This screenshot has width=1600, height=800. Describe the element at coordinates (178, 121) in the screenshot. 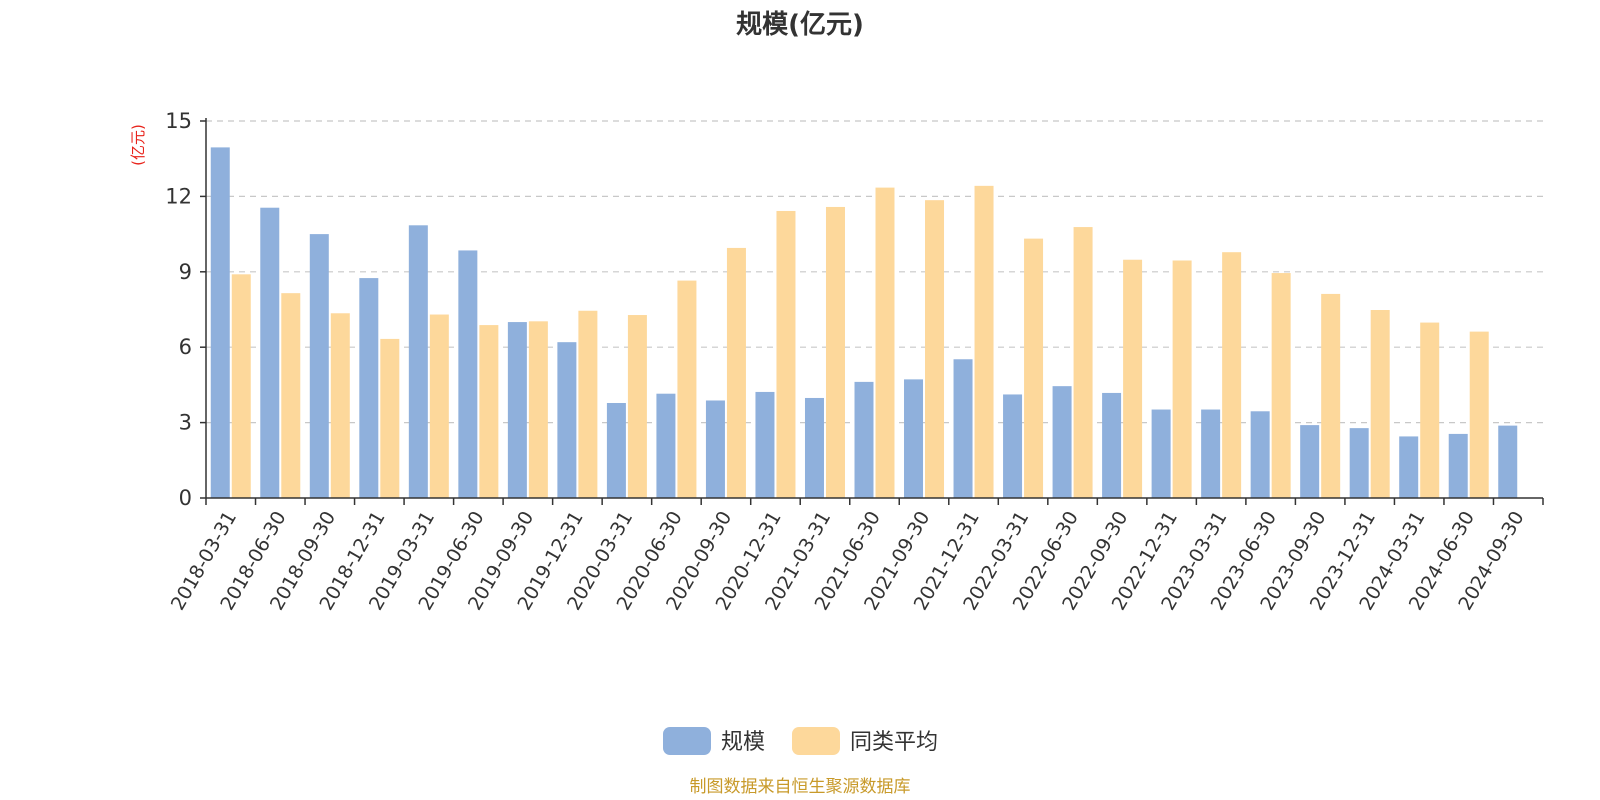

I see `y-tick-label-5: 15` at that location.